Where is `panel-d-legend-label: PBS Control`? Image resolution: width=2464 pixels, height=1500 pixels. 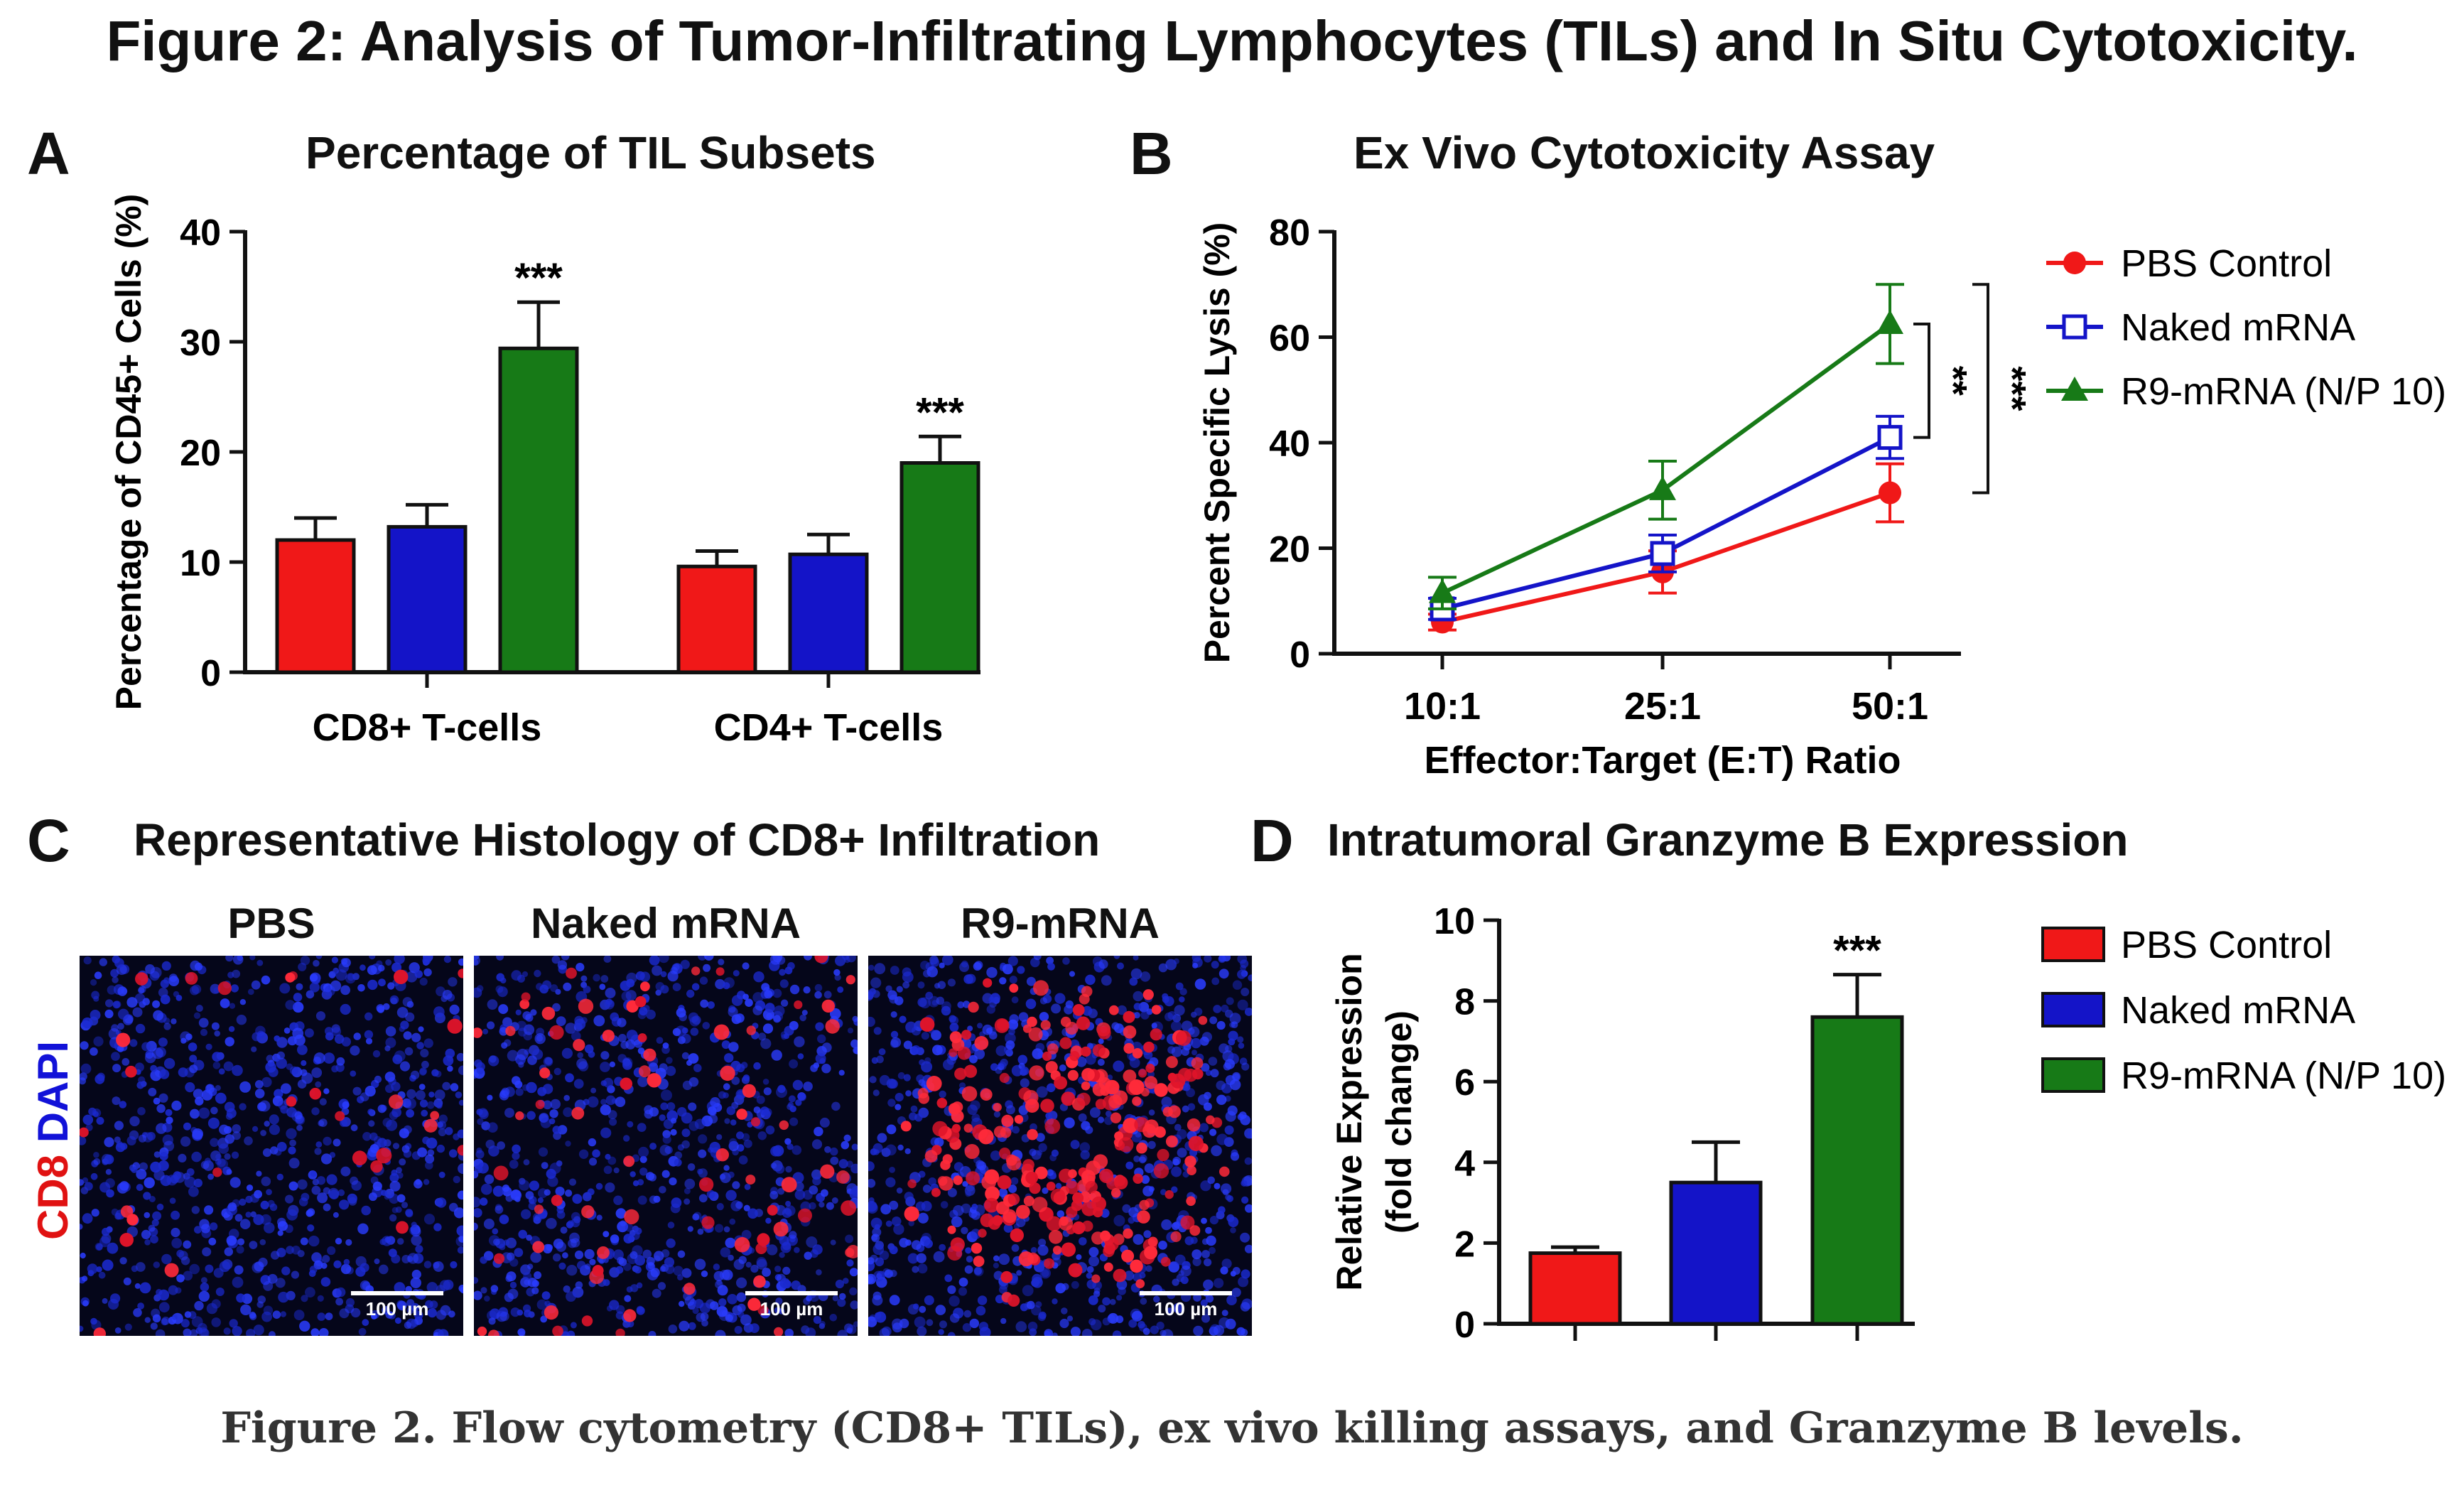
panel-d-legend-label: PBS Control is located at coordinates (2226, 945).